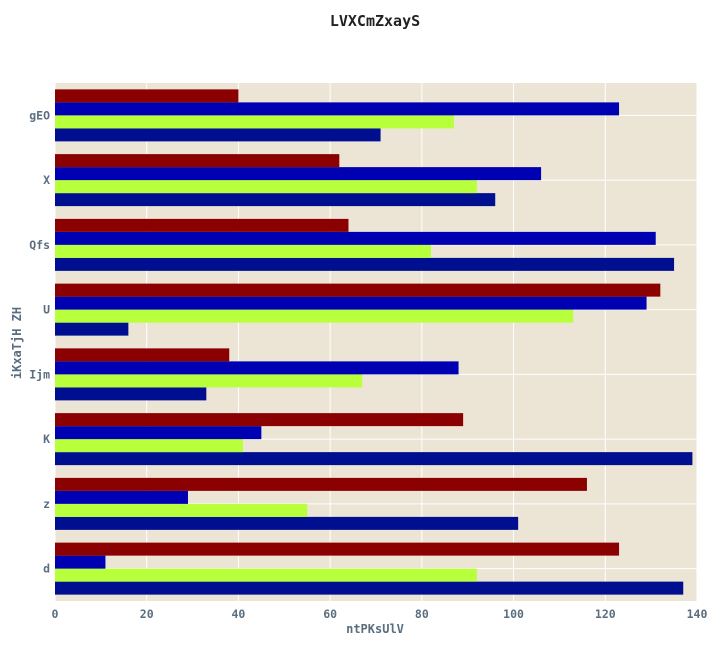 This screenshot has height=648, width=720. What do you see at coordinates (375, 21) in the screenshot?
I see `chart-title: LVXCmZxayS` at bounding box center [375, 21].